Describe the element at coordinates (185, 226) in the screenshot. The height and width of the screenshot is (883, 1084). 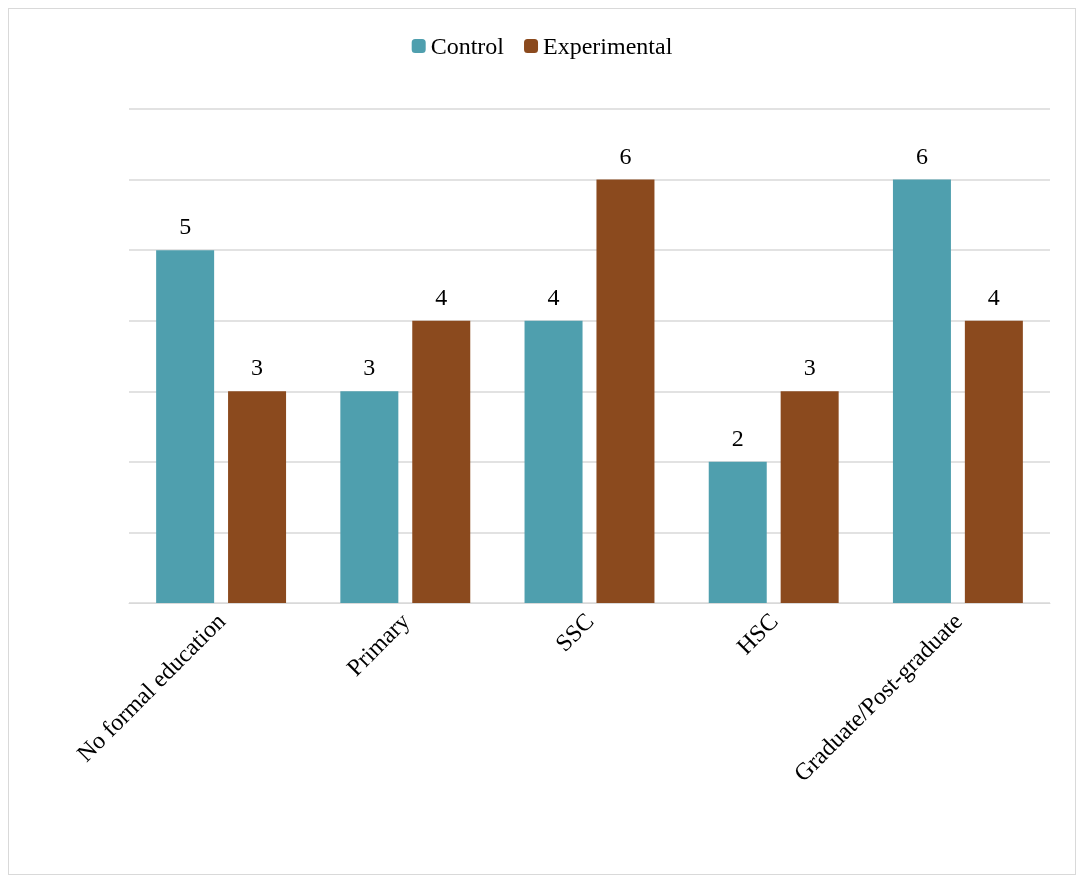
I see `data-label: 5` at that location.